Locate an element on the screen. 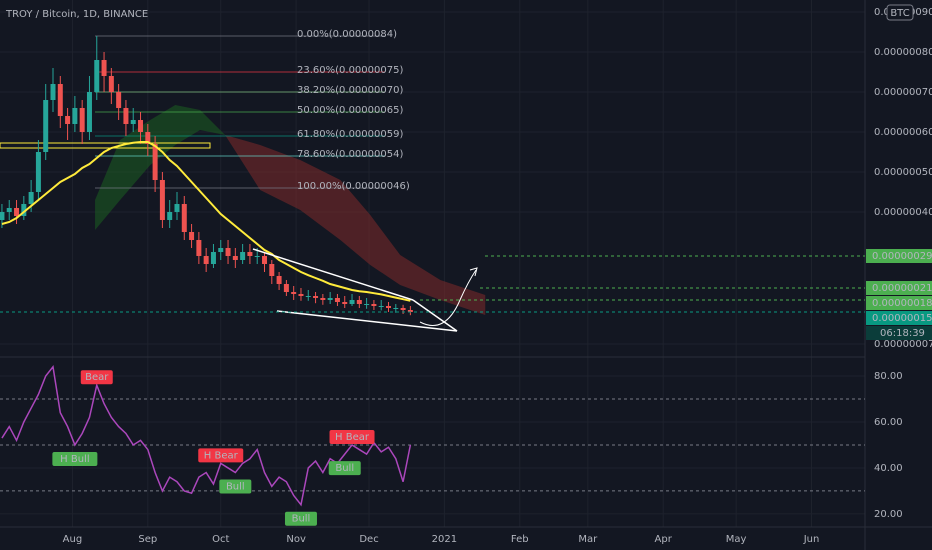  y-tick-label: 0.00000080 is located at coordinates (903, 52).